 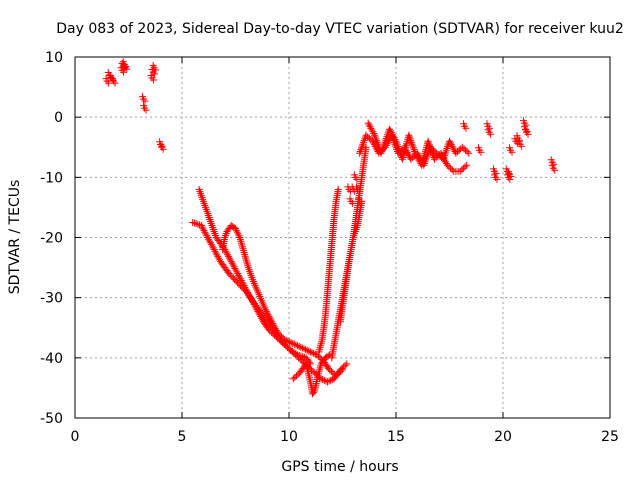 I want to click on y-tick-label: 0, so click(x=58, y=118).